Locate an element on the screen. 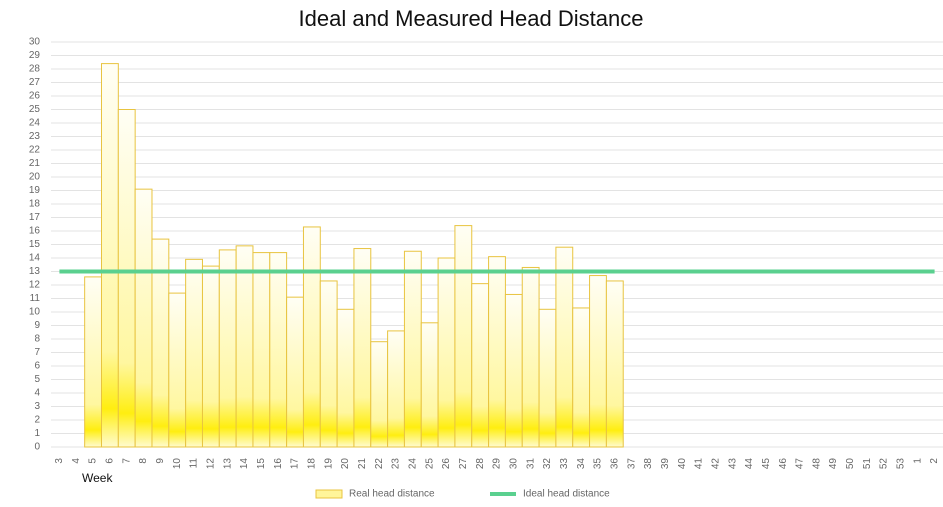  y-tick-label: 3 is located at coordinates (37, 406).